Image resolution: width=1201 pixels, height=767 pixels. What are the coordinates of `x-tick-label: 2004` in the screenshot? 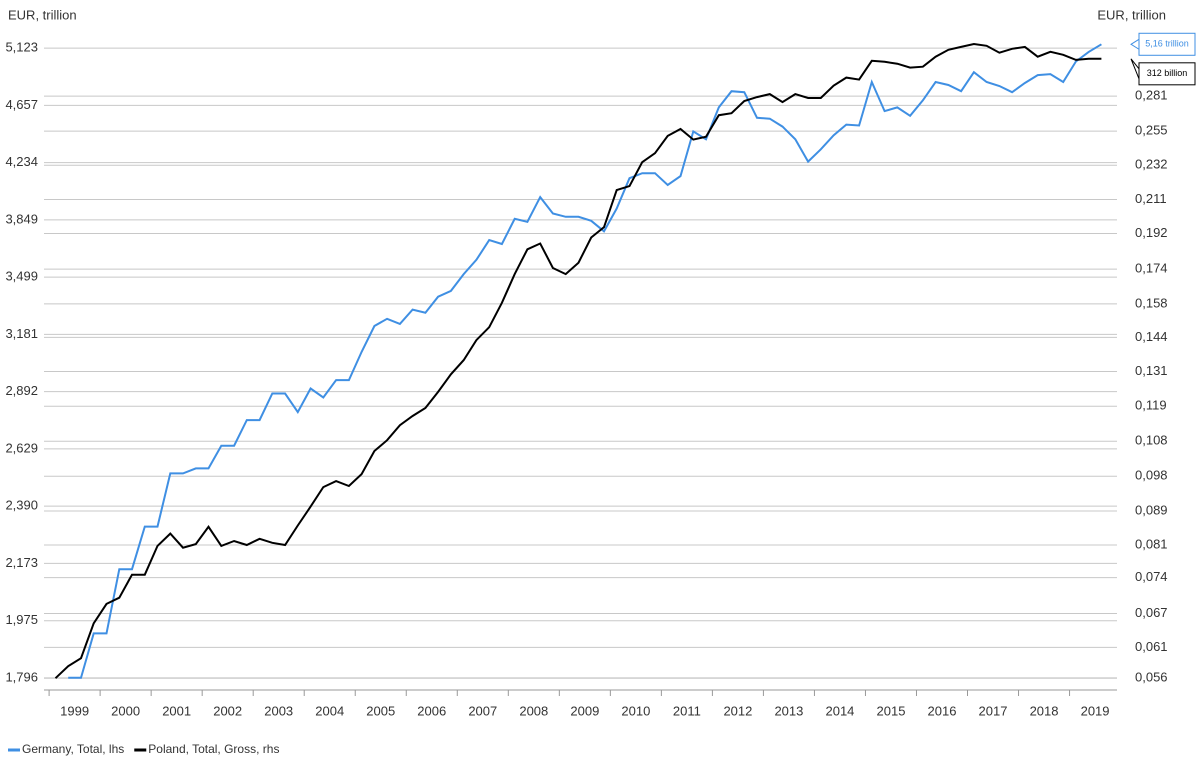 It's located at (329, 710).